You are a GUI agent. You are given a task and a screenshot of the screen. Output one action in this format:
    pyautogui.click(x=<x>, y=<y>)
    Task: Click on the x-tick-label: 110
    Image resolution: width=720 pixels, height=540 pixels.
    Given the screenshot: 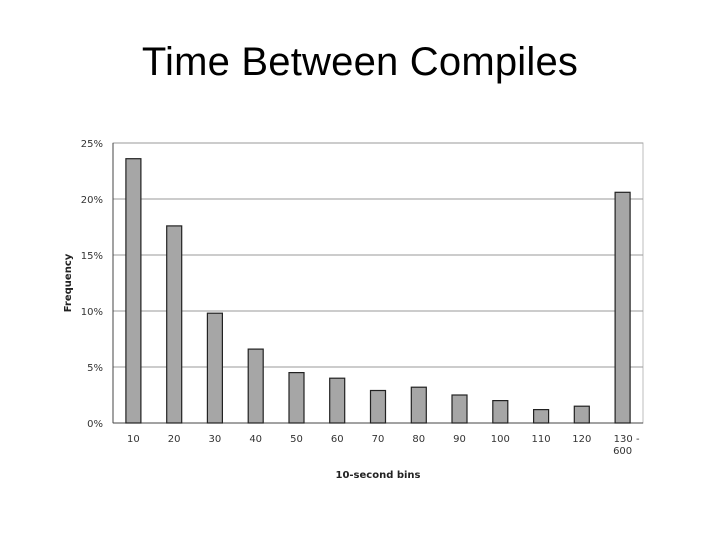 What is the action you would take?
    pyautogui.click(x=541, y=439)
    